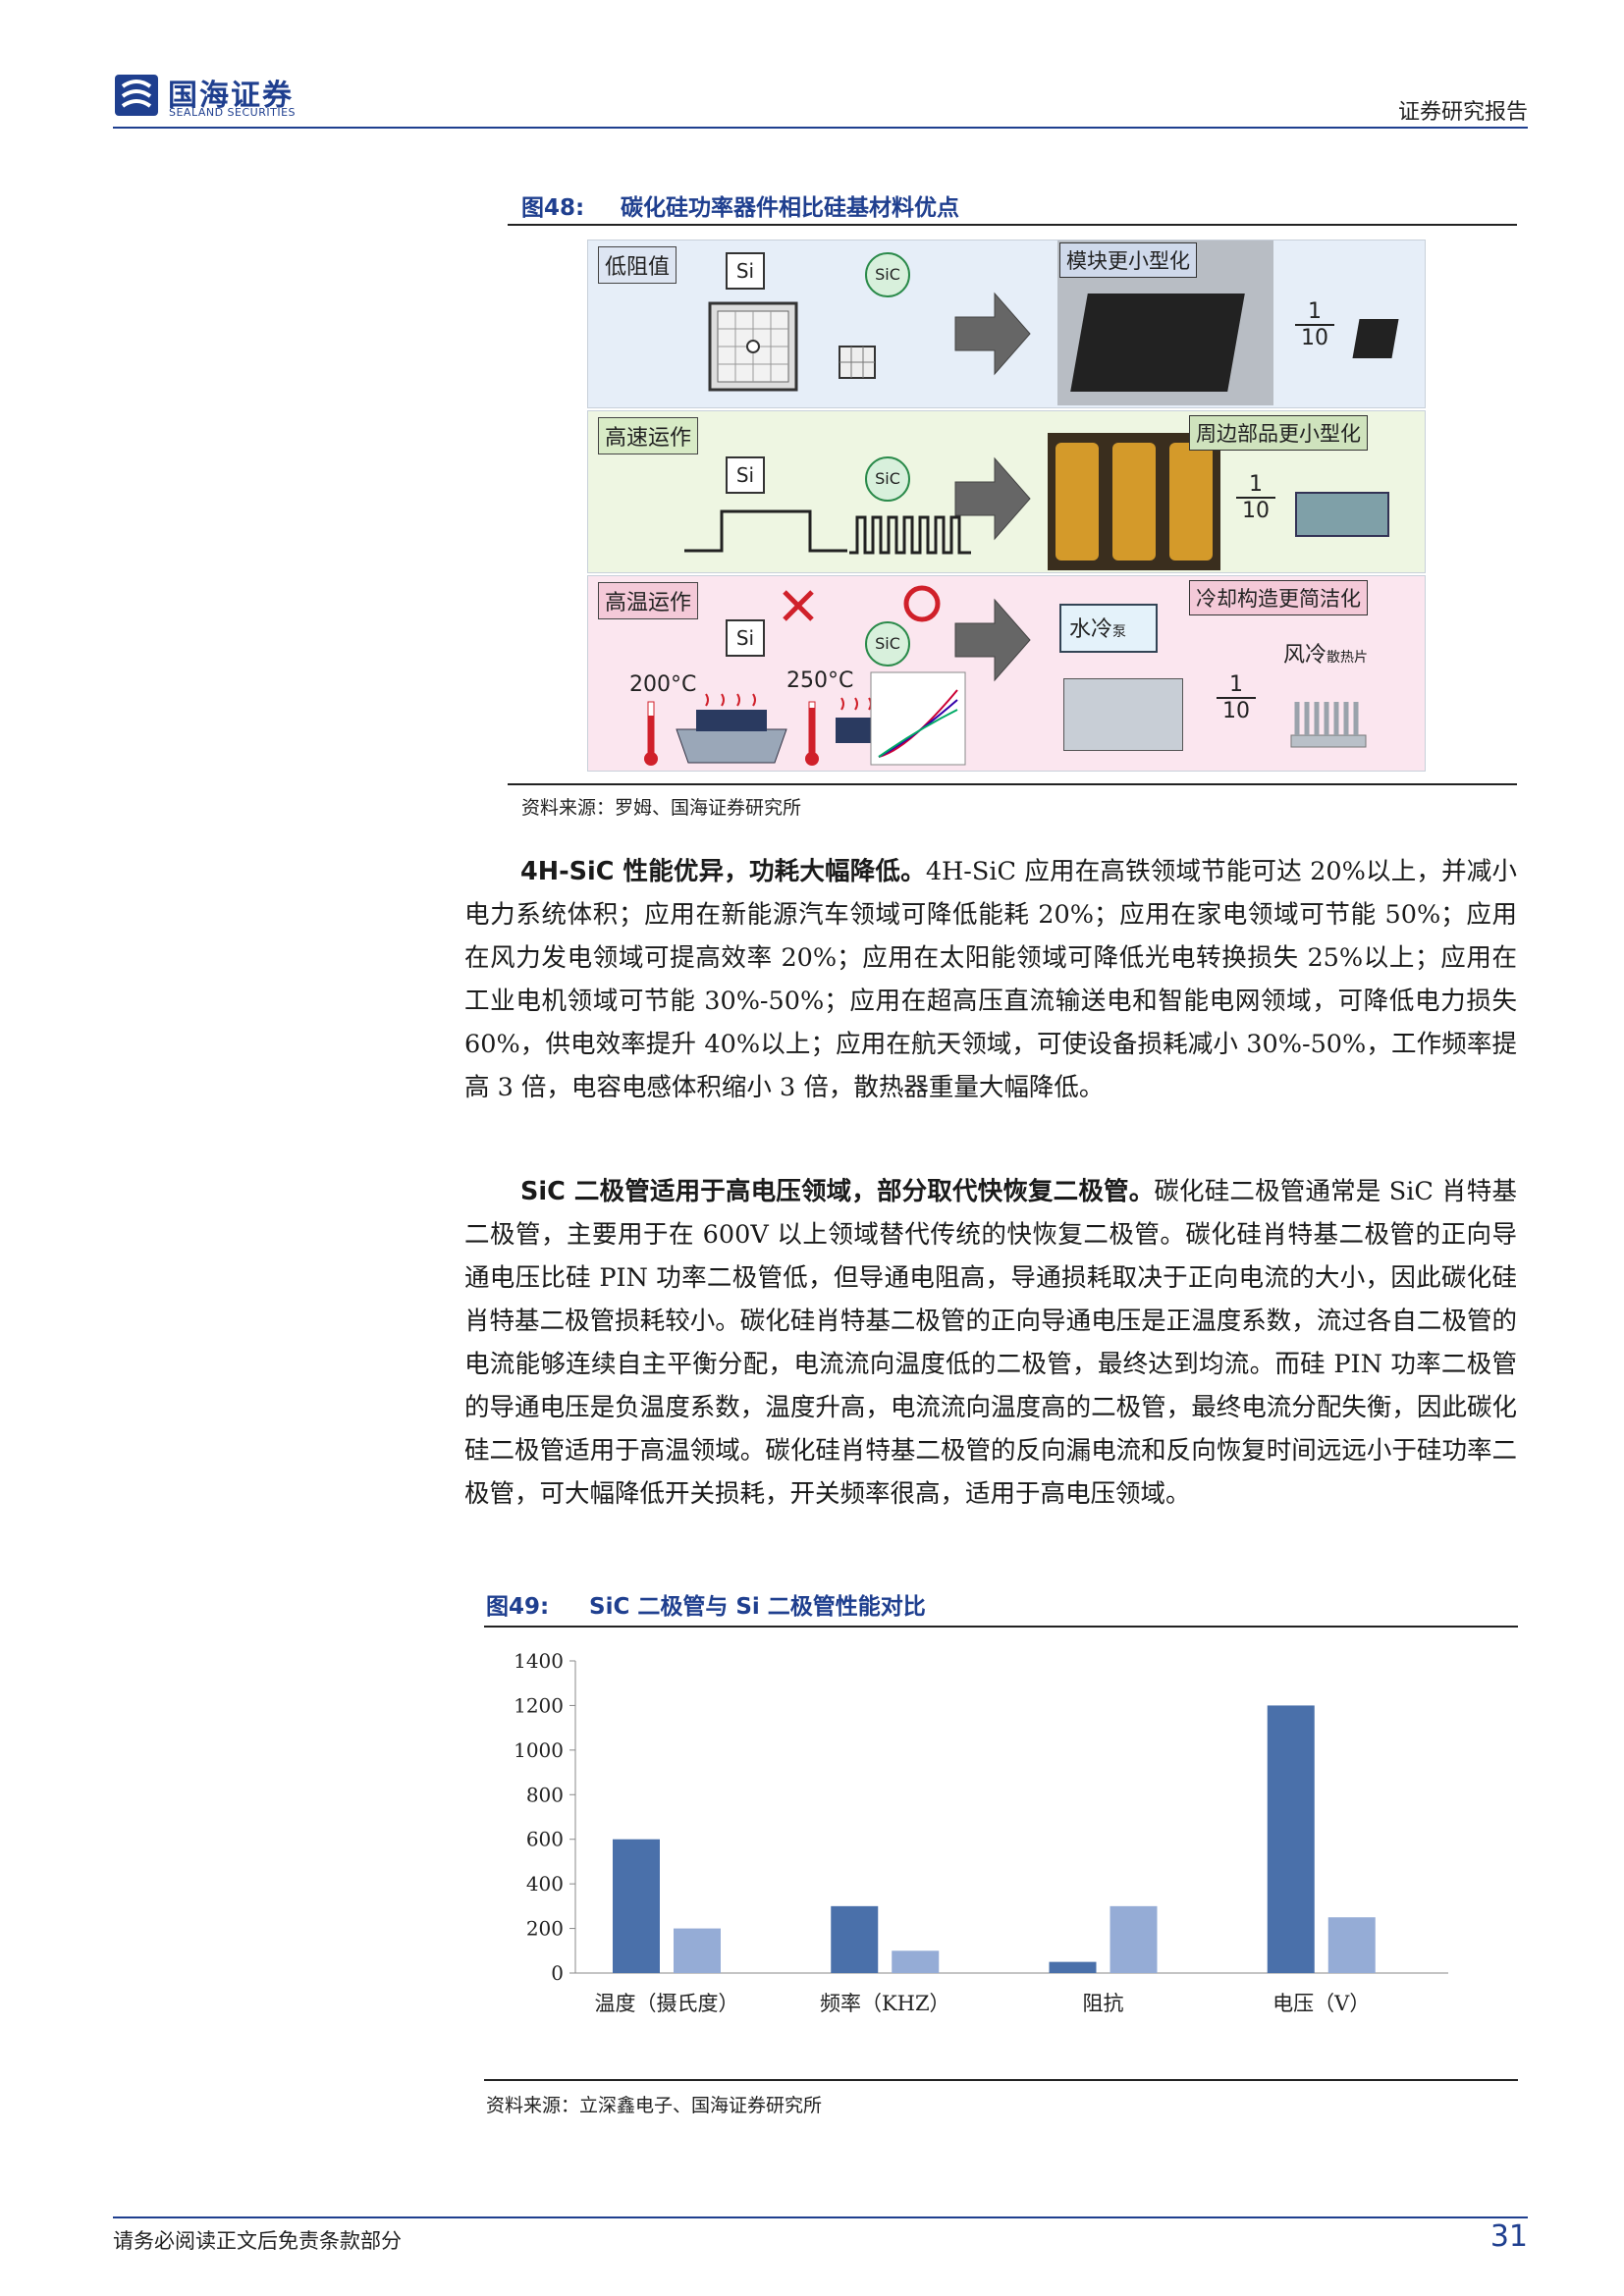 The image size is (1624, 2296). What do you see at coordinates (1342, 514) in the screenshot?
I see `small-inductor-photo` at bounding box center [1342, 514].